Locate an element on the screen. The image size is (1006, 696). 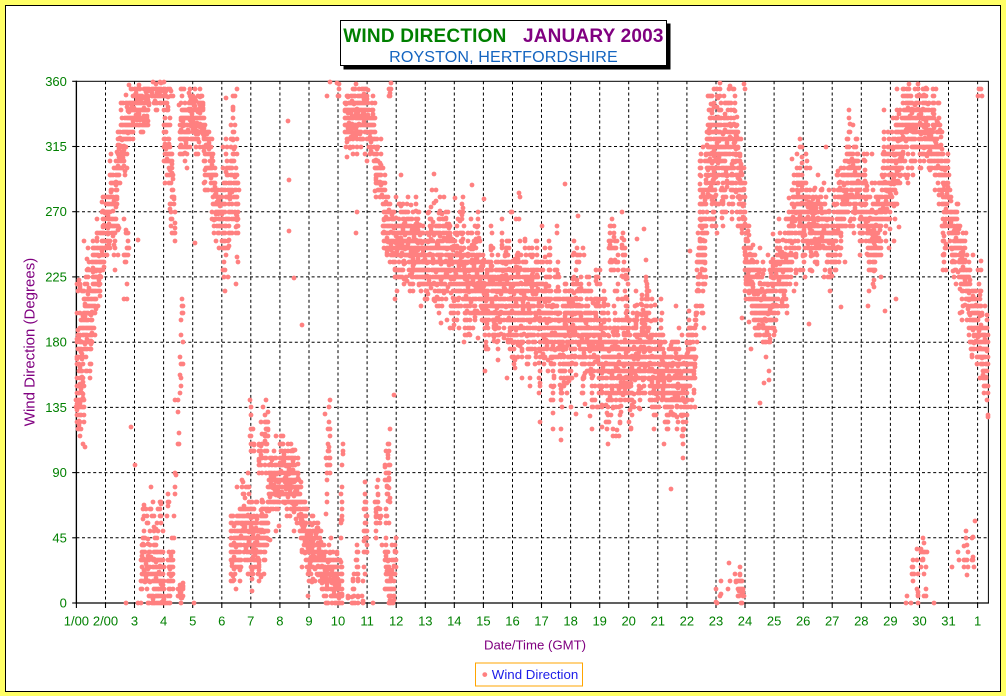
svg-text: 8 is located at coordinates (279, 621).